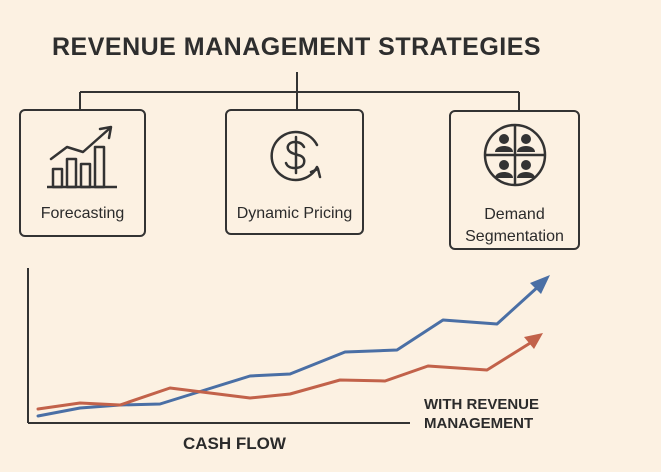  What do you see at coordinates (289, 372) in the screenshot?
I see `red-trend-line` at bounding box center [289, 372].